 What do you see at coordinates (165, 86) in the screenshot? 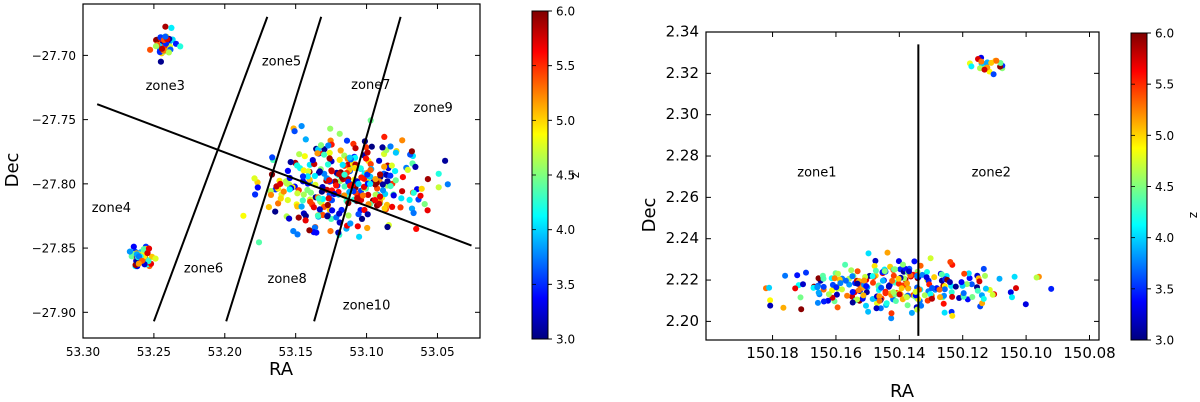
I see `zone-label: zone3` at bounding box center [165, 86].